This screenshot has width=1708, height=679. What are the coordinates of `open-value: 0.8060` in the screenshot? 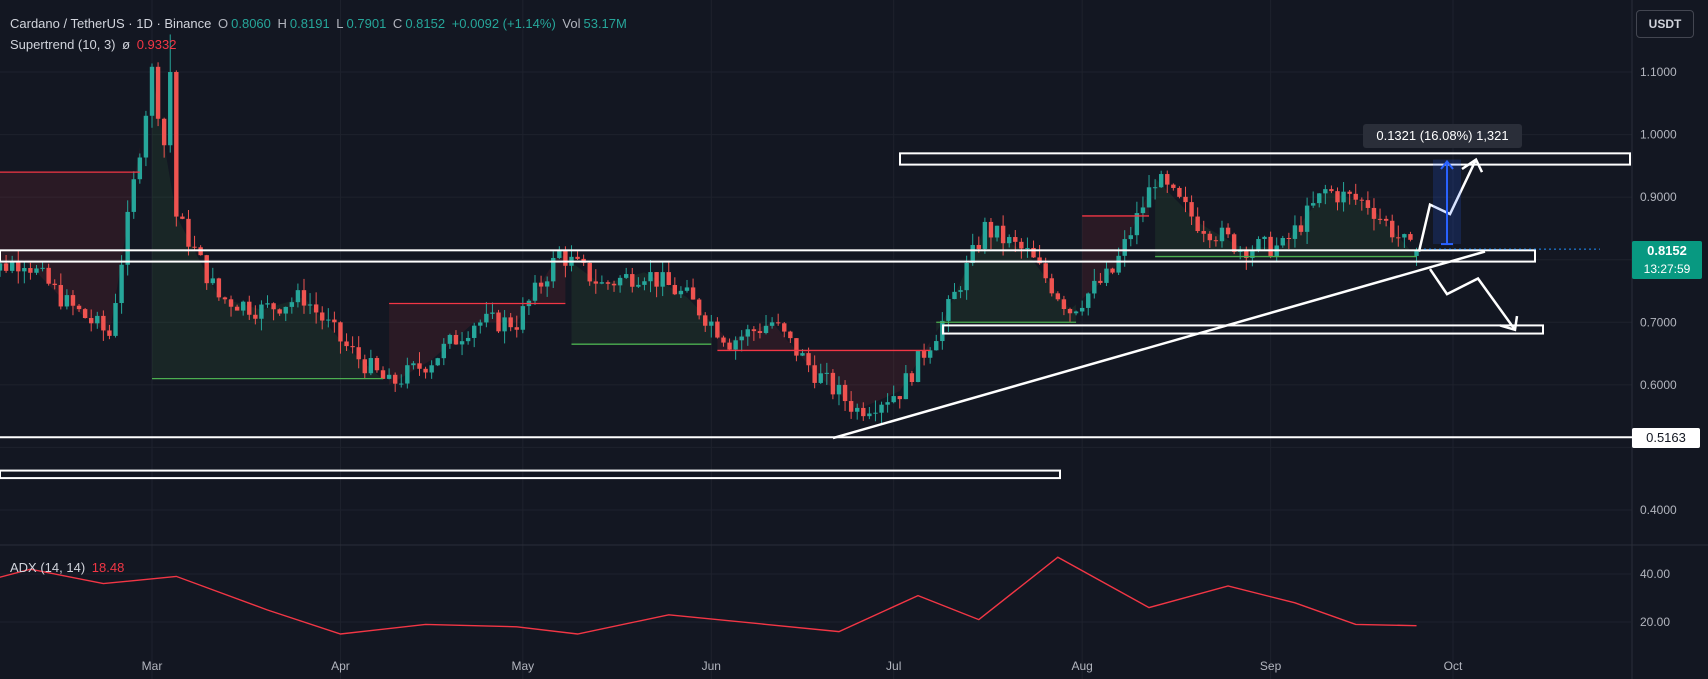 It's located at (251, 23).